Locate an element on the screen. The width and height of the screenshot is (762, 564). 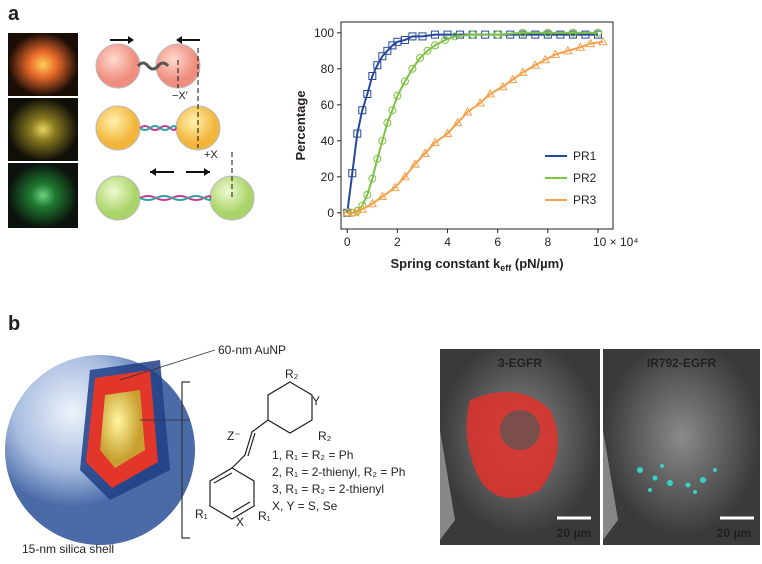
panel-label: b is located at coordinates (14, 324).